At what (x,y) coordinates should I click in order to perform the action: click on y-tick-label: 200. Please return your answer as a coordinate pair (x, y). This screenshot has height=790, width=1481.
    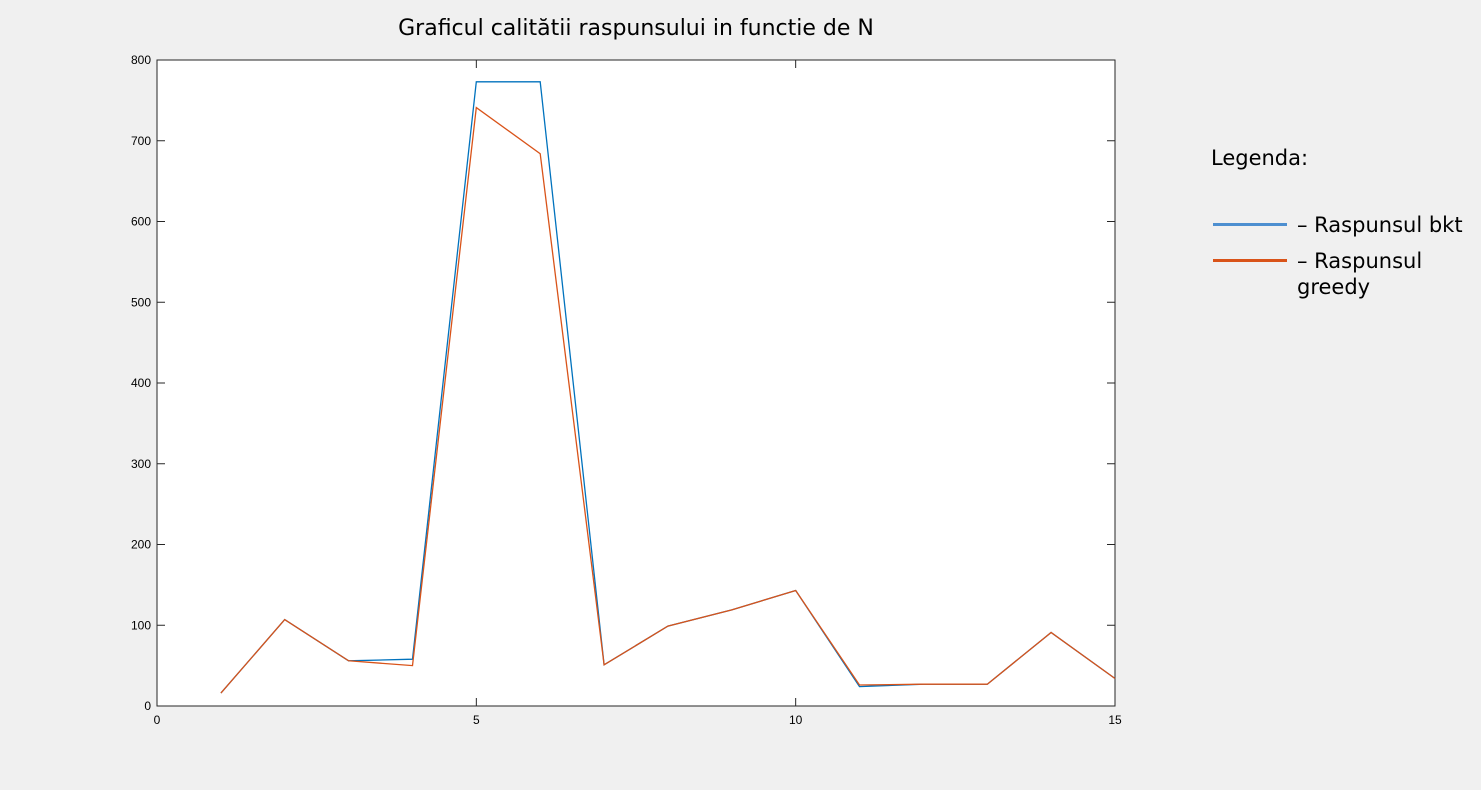
    Looking at the image, I should click on (141, 545).